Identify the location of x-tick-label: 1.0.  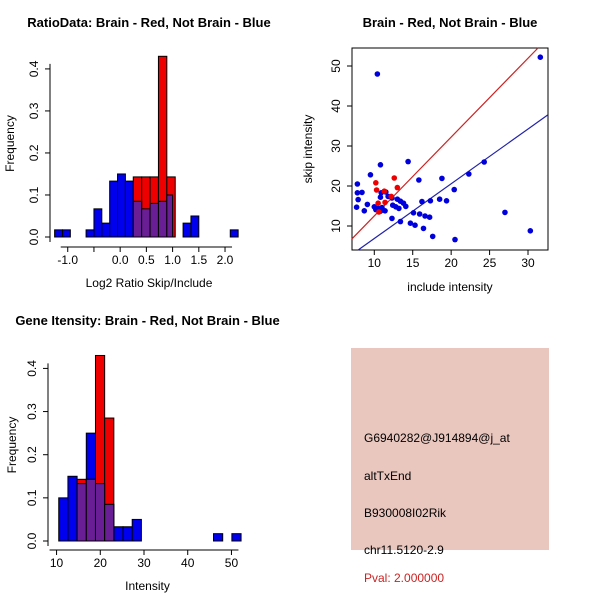
(172, 260).